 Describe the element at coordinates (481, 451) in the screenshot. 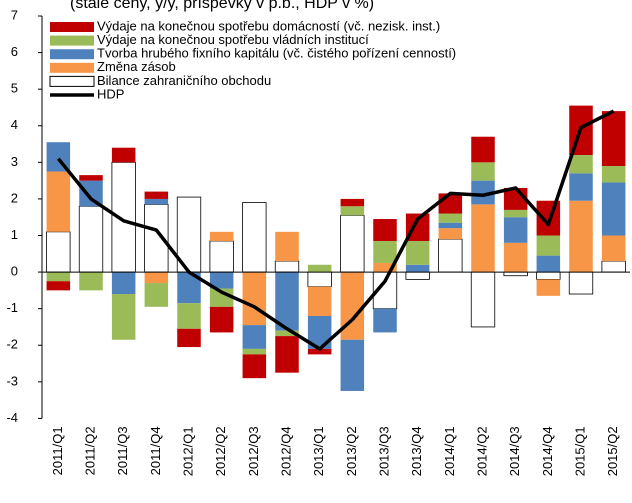

I see `x-tick-label: 2014/Q2` at that location.